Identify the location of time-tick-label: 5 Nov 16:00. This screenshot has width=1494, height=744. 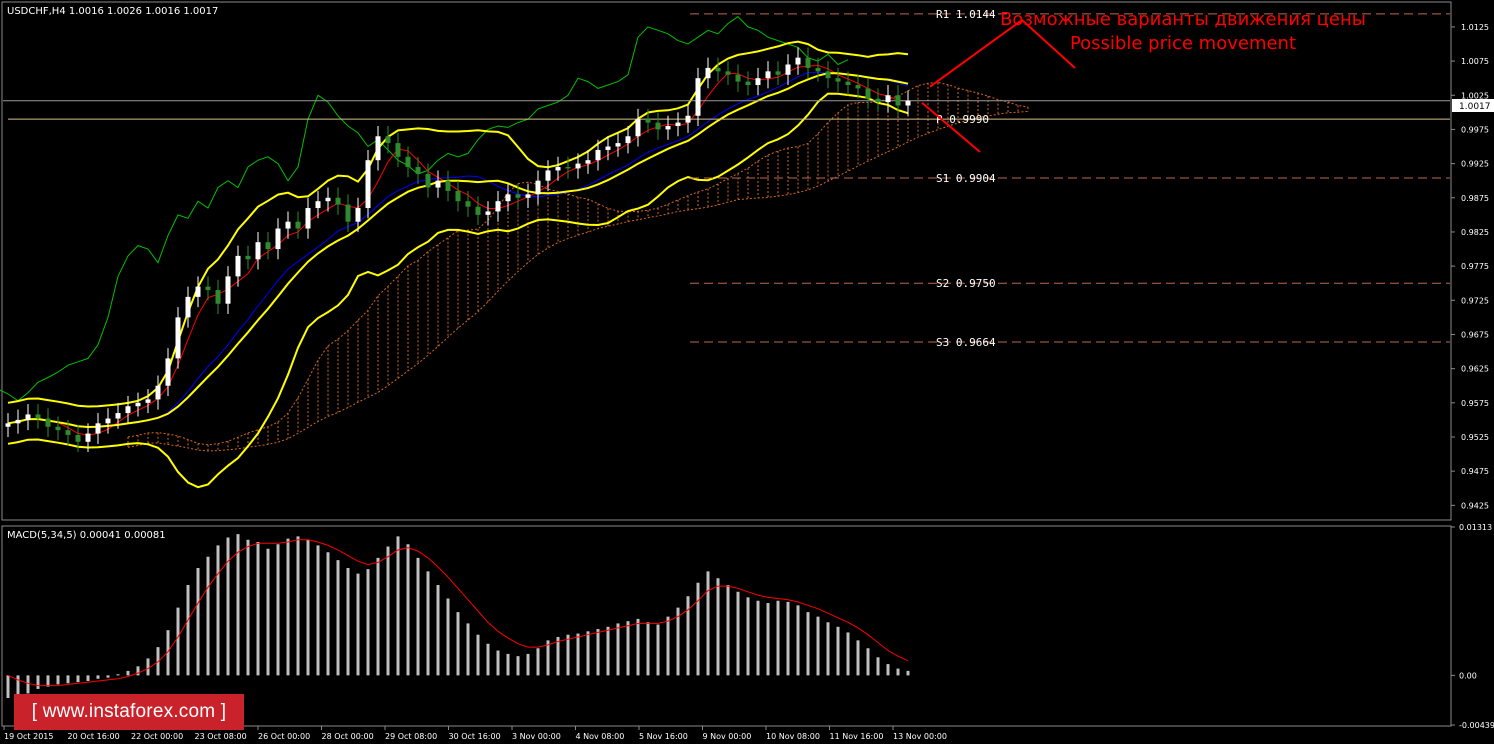
(663, 736).